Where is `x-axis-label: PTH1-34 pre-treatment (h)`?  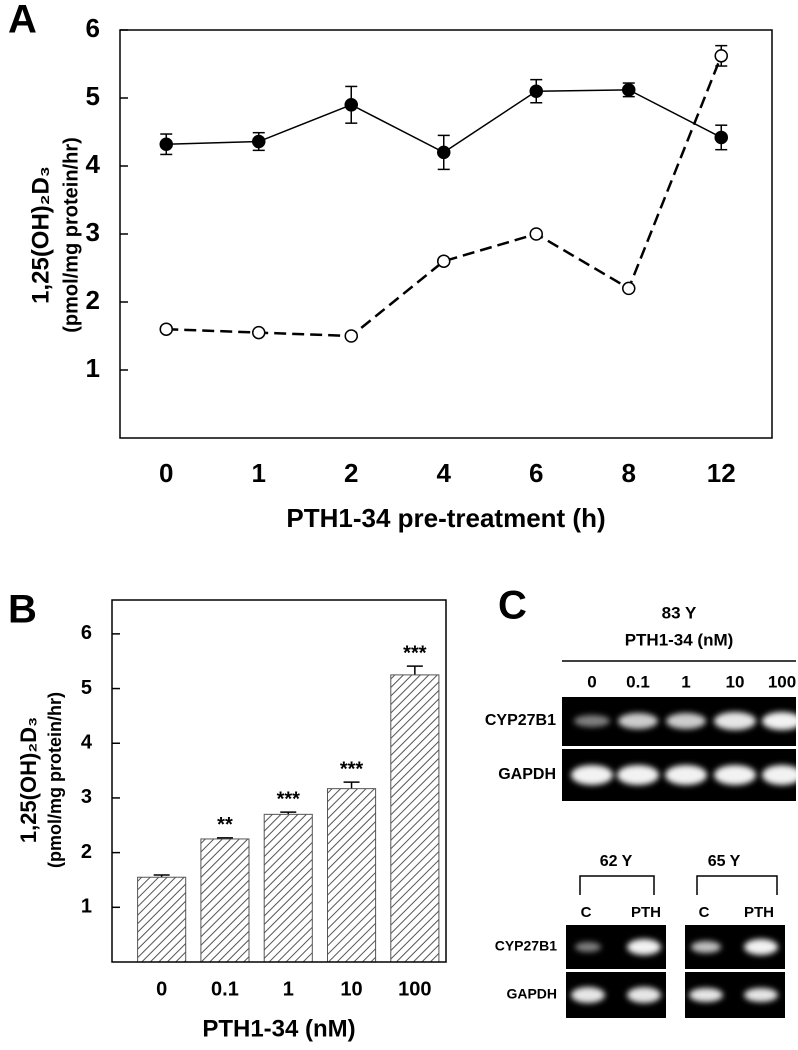 x-axis-label: PTH1-34 pre-treatment (h) is located at coordinates (445, 518).